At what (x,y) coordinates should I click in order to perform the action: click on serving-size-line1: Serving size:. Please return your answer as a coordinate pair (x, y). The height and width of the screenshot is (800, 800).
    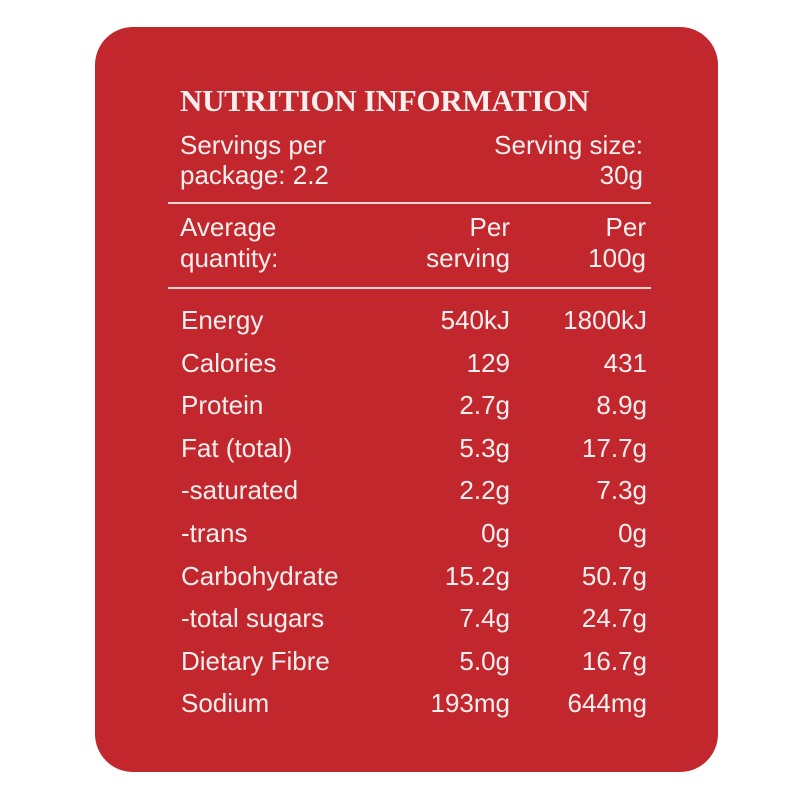
    Looking at the image, I should click on (568, 145).